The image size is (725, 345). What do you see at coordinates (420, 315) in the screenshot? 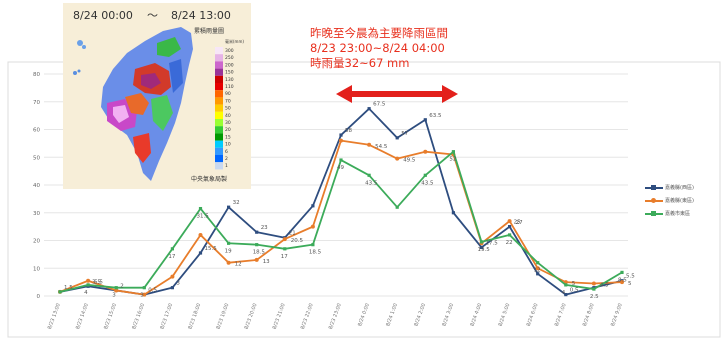
I see `x-tick-label: 8/24 2:00` at bounding box center [420, 315].